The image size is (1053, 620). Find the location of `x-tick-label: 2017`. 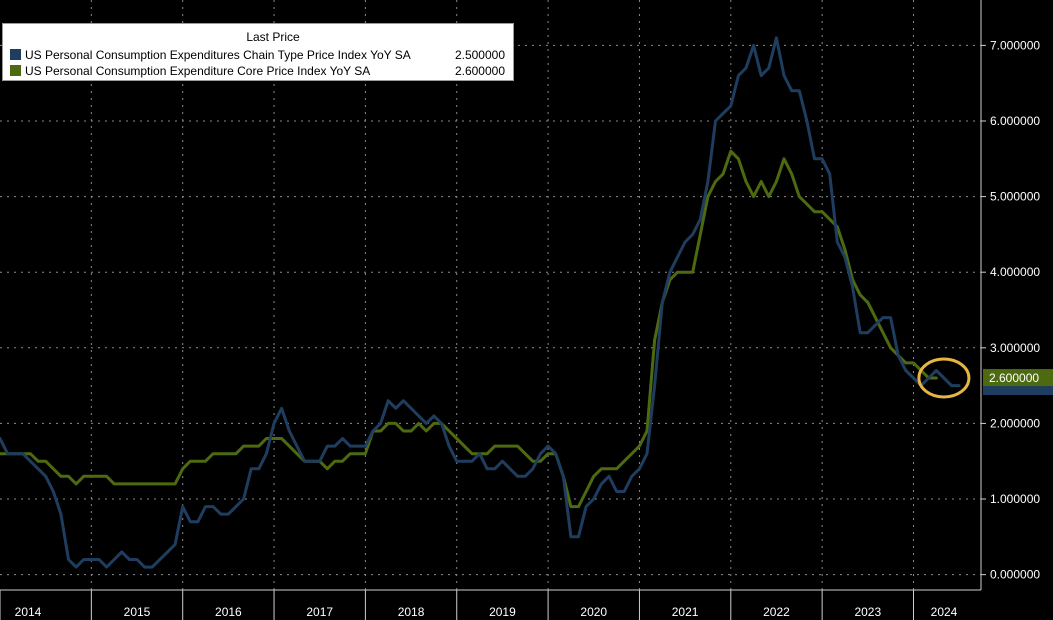

x-tick-label: 2017 is located at coordinates (319, 612).